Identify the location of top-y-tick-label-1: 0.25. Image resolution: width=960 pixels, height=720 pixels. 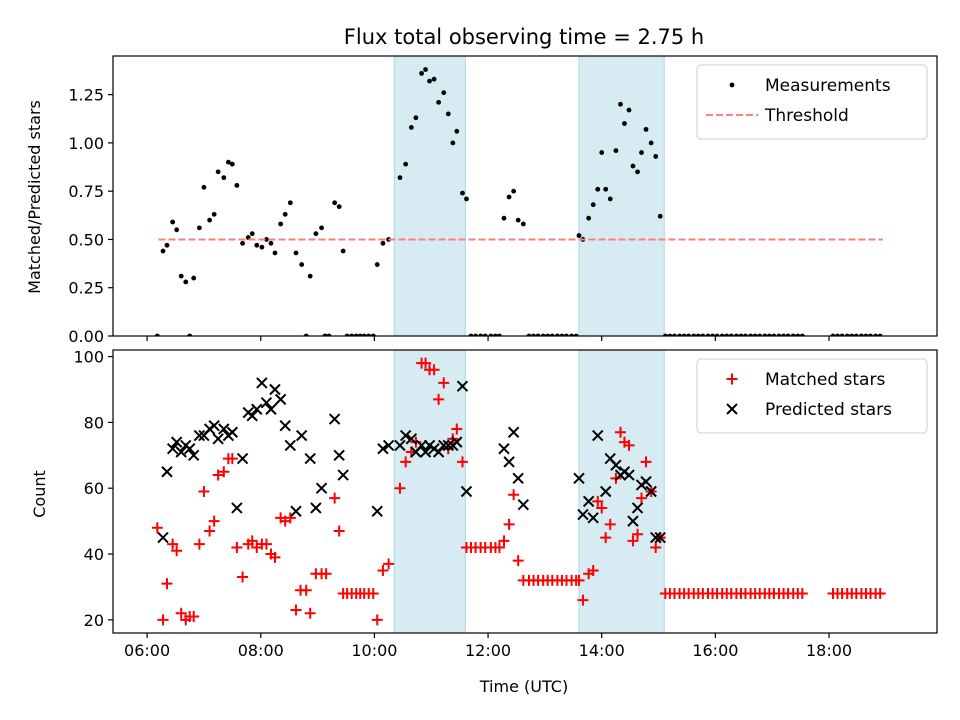
(86, 288).